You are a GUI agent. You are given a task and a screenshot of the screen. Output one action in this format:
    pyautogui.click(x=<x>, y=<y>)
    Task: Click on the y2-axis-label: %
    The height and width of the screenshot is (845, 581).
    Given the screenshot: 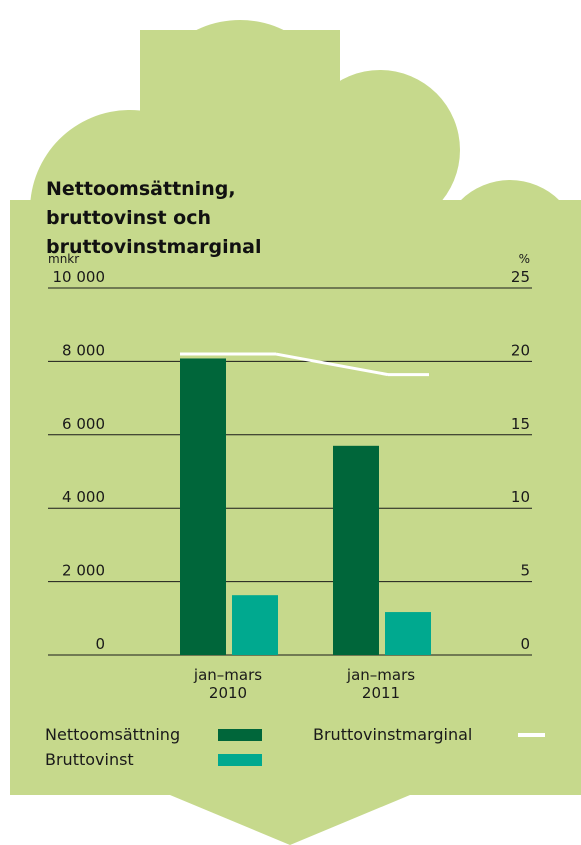 What is the action you would take?
    pyautogui.click(x=524, y=259)
    